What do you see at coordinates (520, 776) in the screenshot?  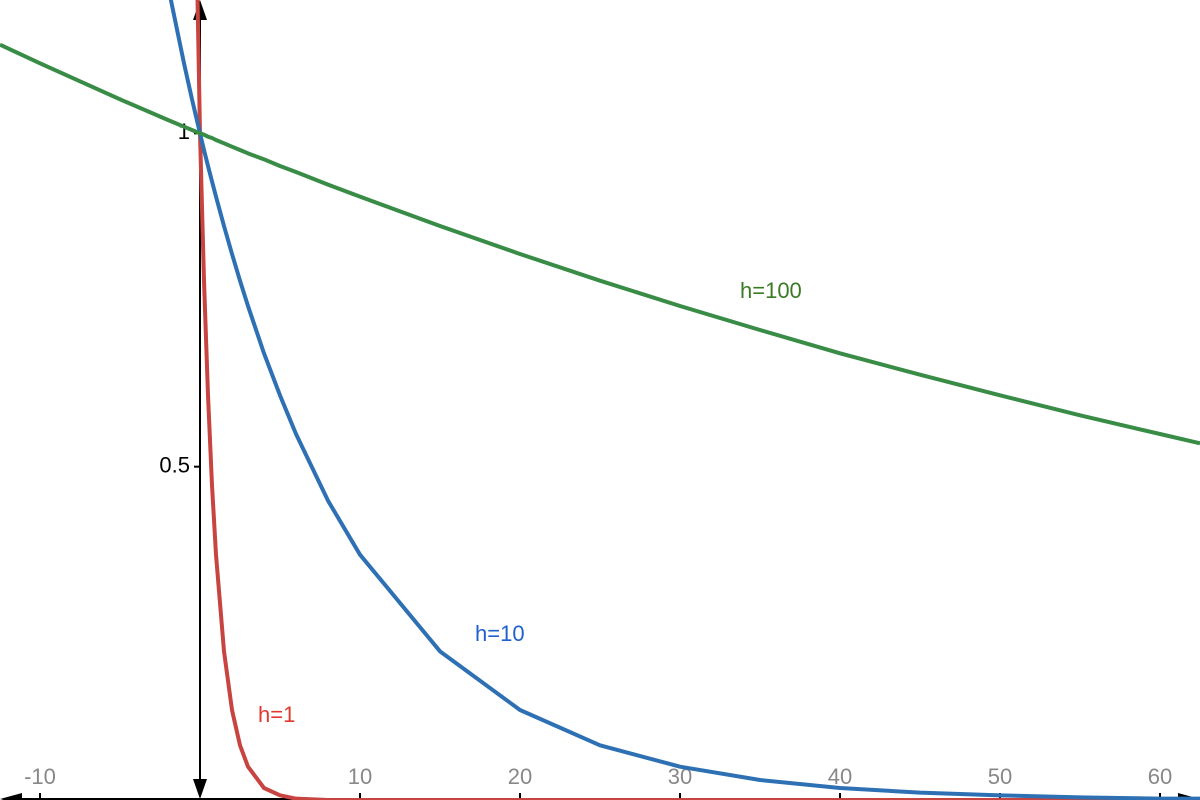 I see `x-tick-label: 20` at bounding box center [520, 776].